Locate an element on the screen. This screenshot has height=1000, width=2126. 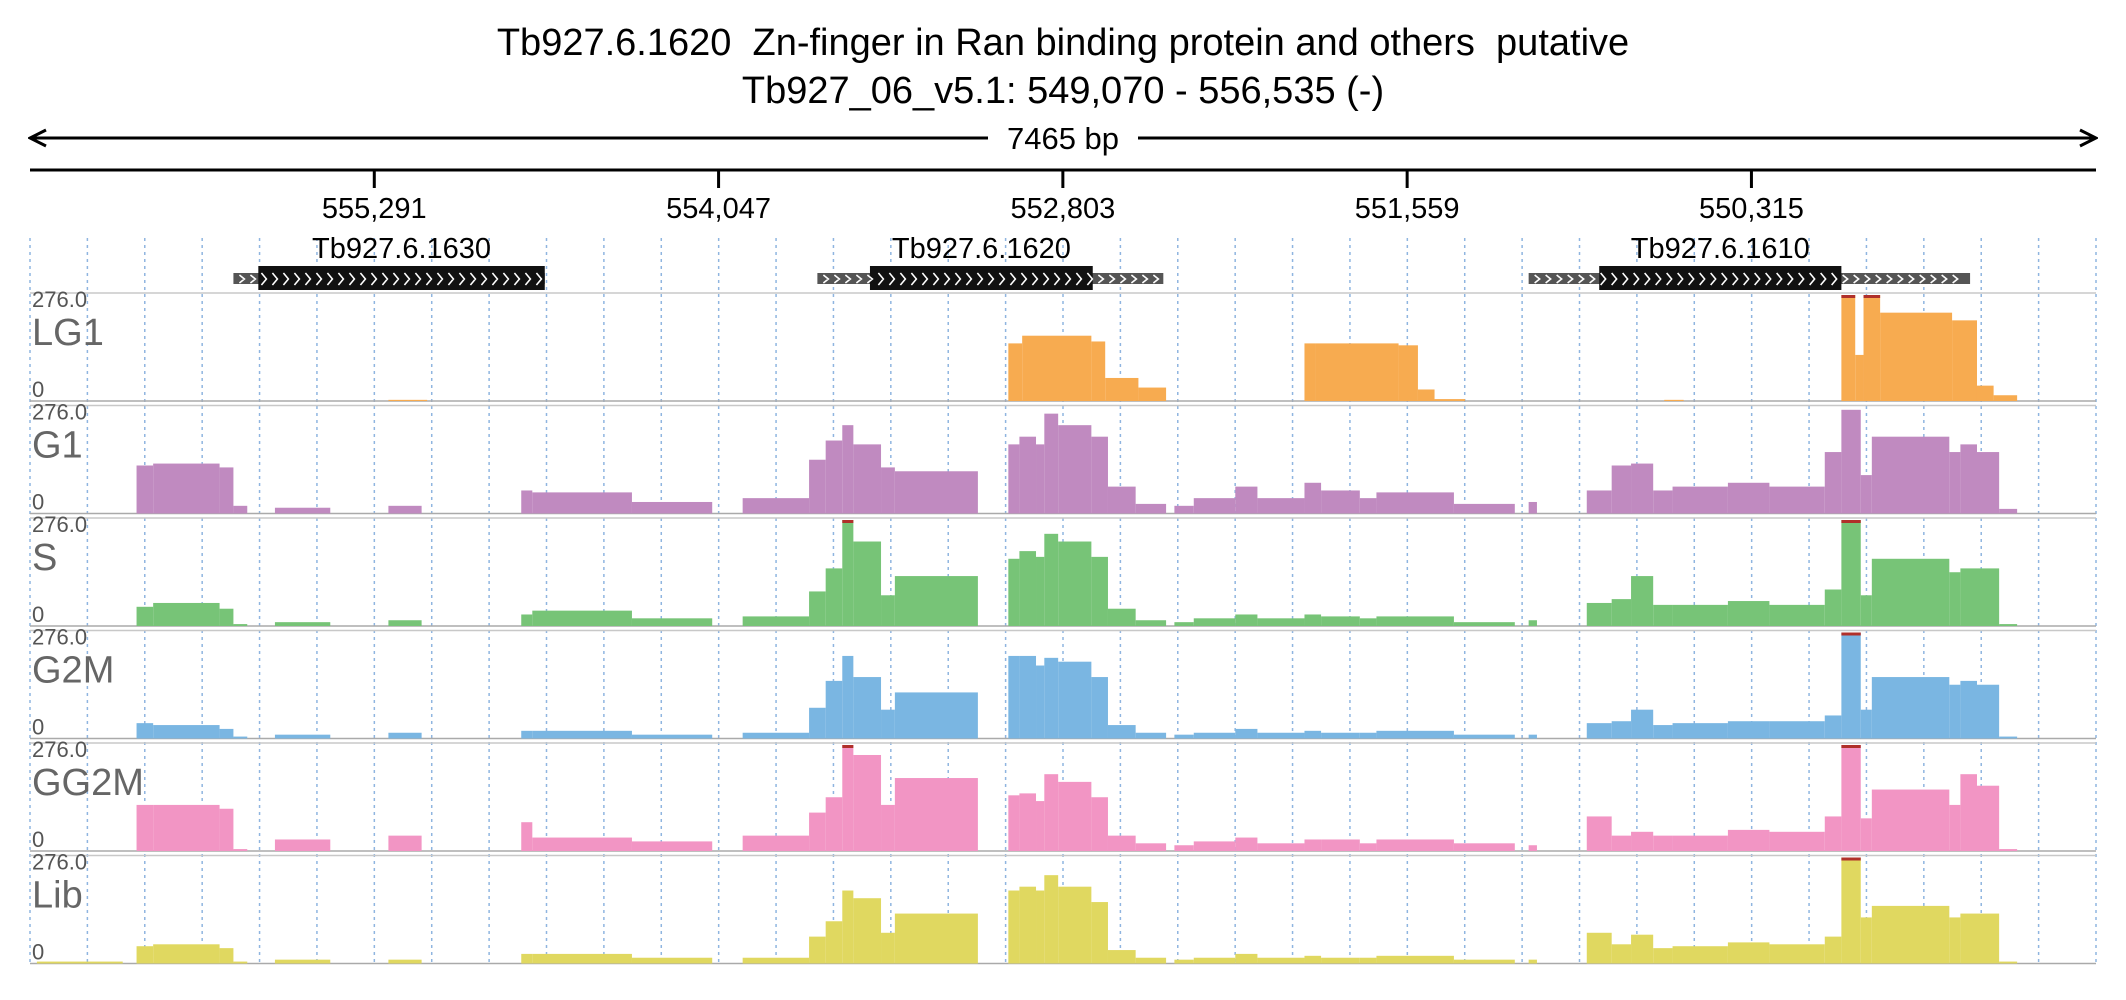
span-label-background is located at coordinates (1063, 138).